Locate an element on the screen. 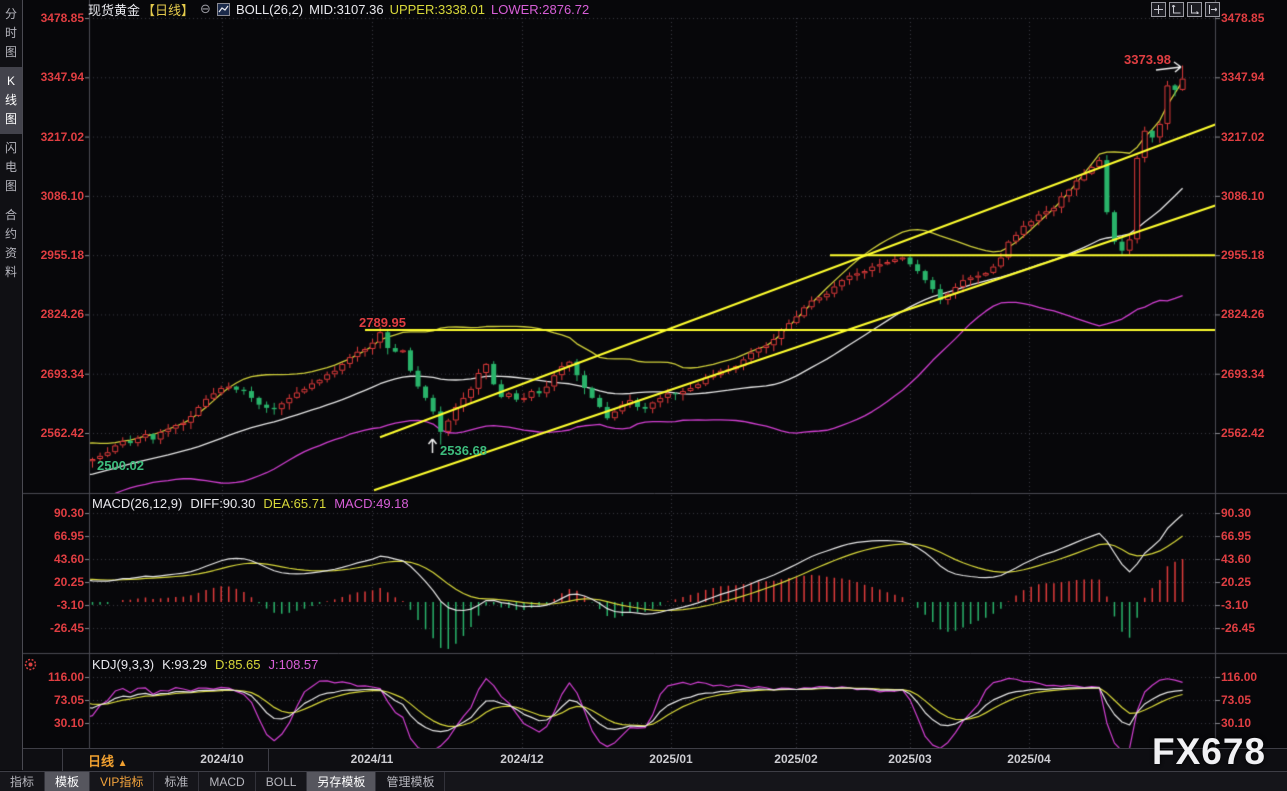 The image size is (1287, 791). macd-tick-left-90.30: 90.30 is located at coordinates (68, 513).